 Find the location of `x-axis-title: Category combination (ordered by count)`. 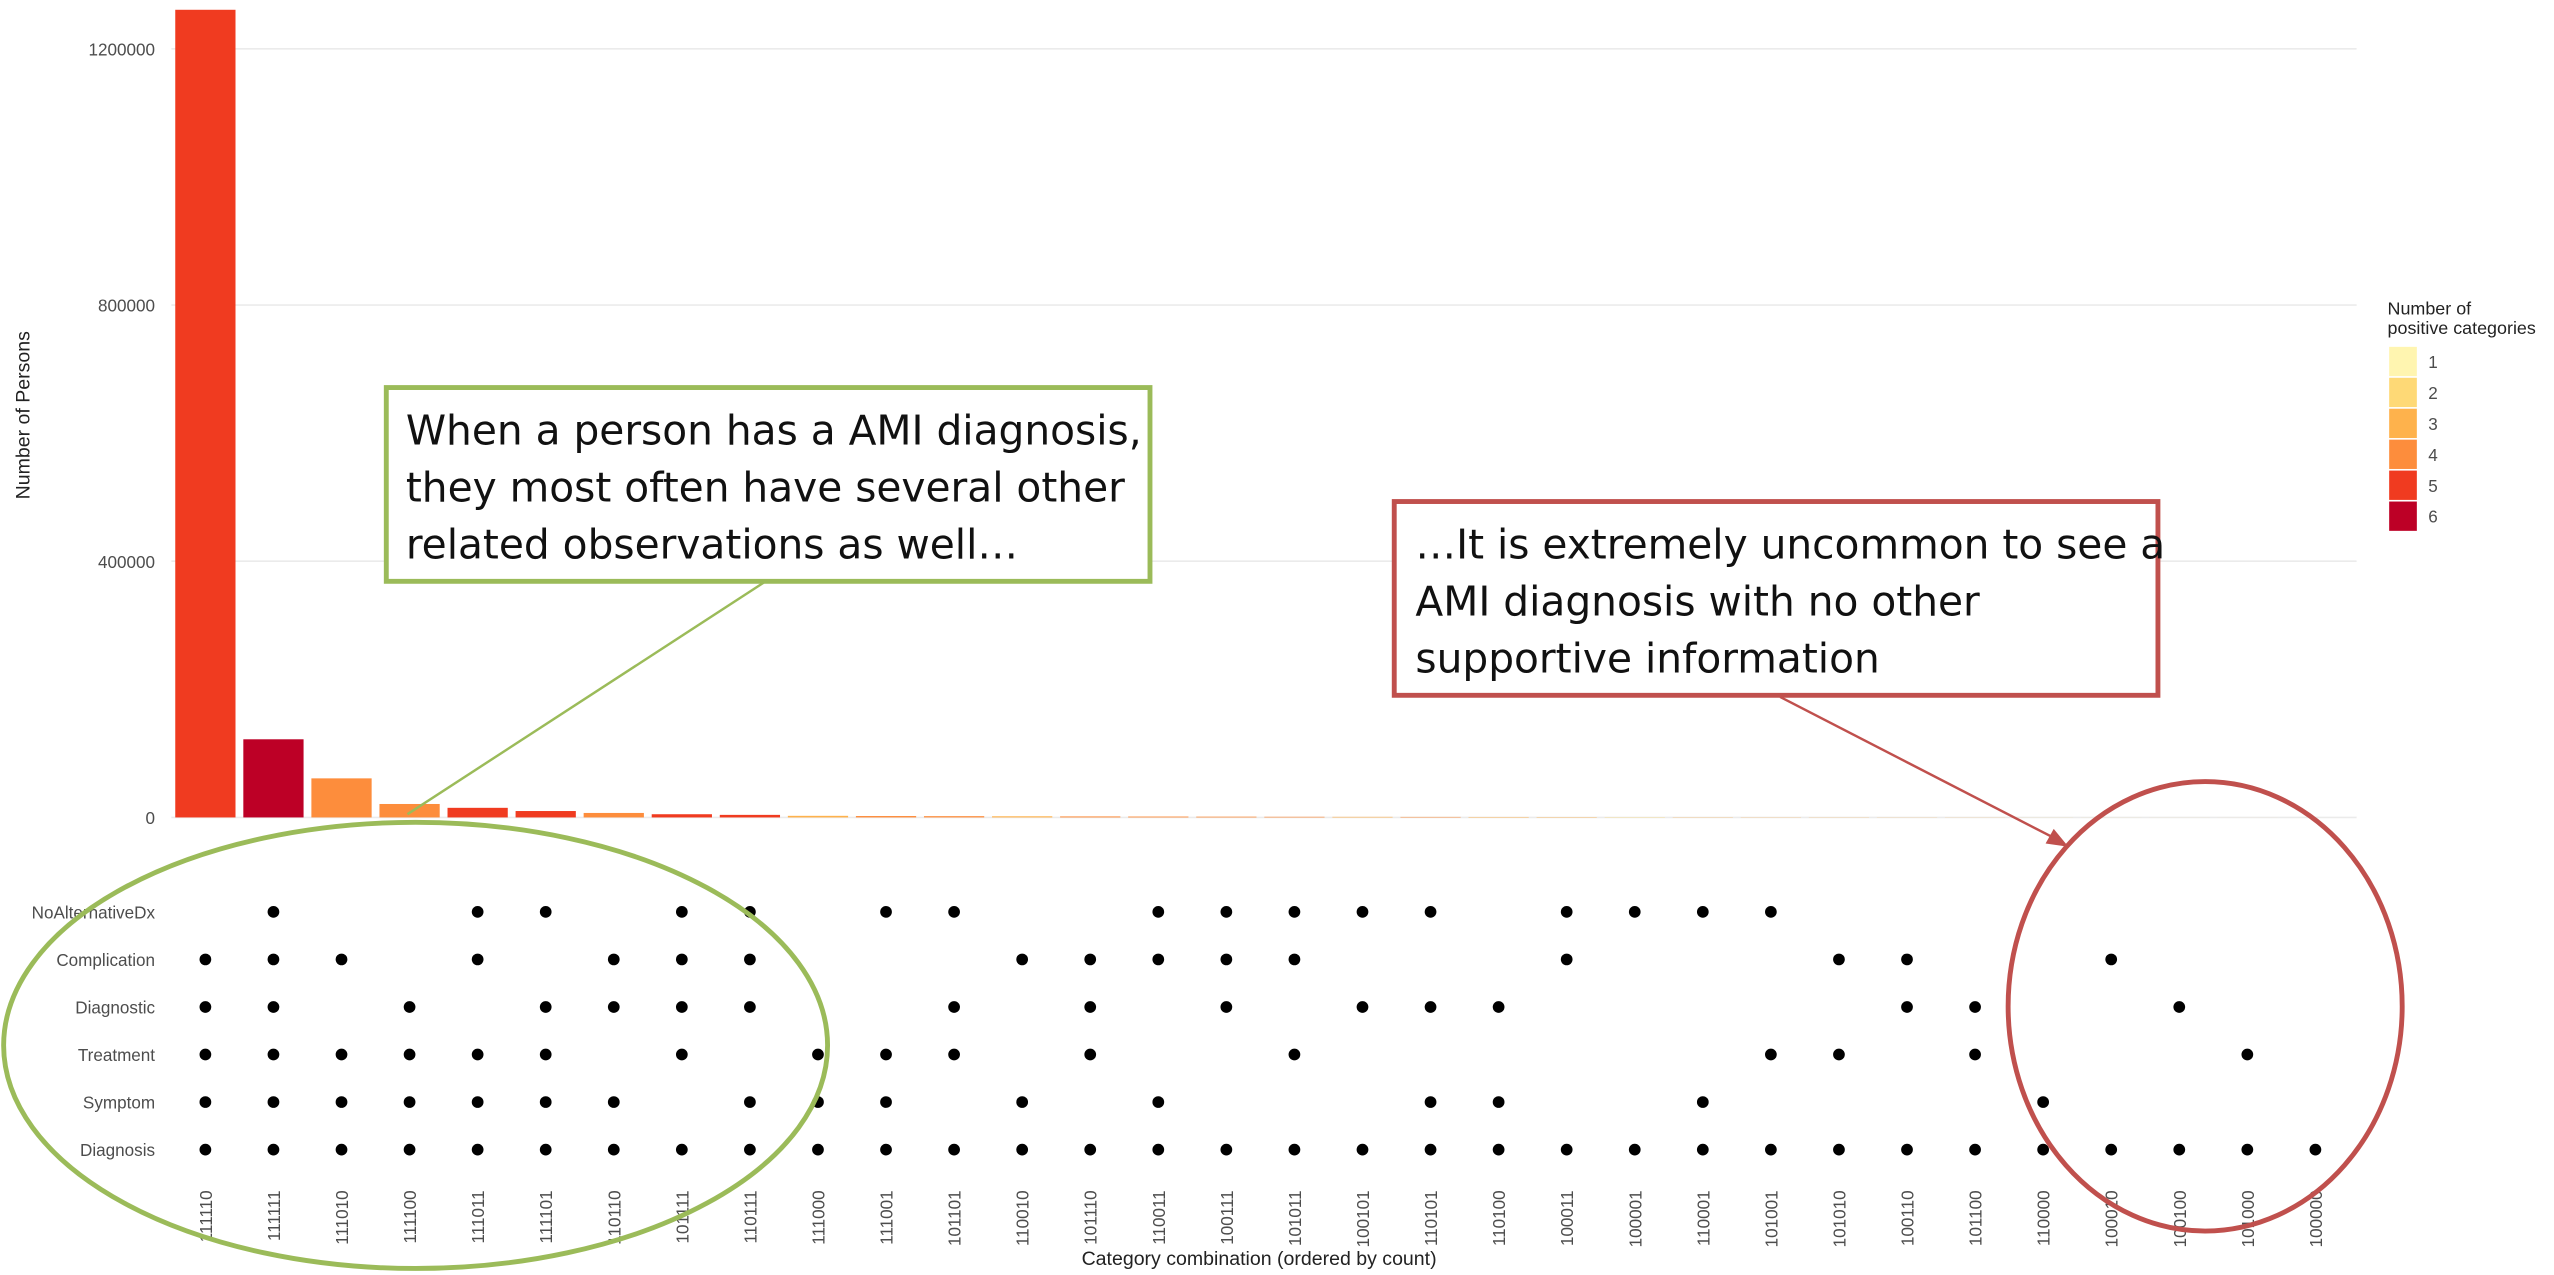

x-axis-title: Category combination (ordered by count) is located at coordinates (1259, 1259).